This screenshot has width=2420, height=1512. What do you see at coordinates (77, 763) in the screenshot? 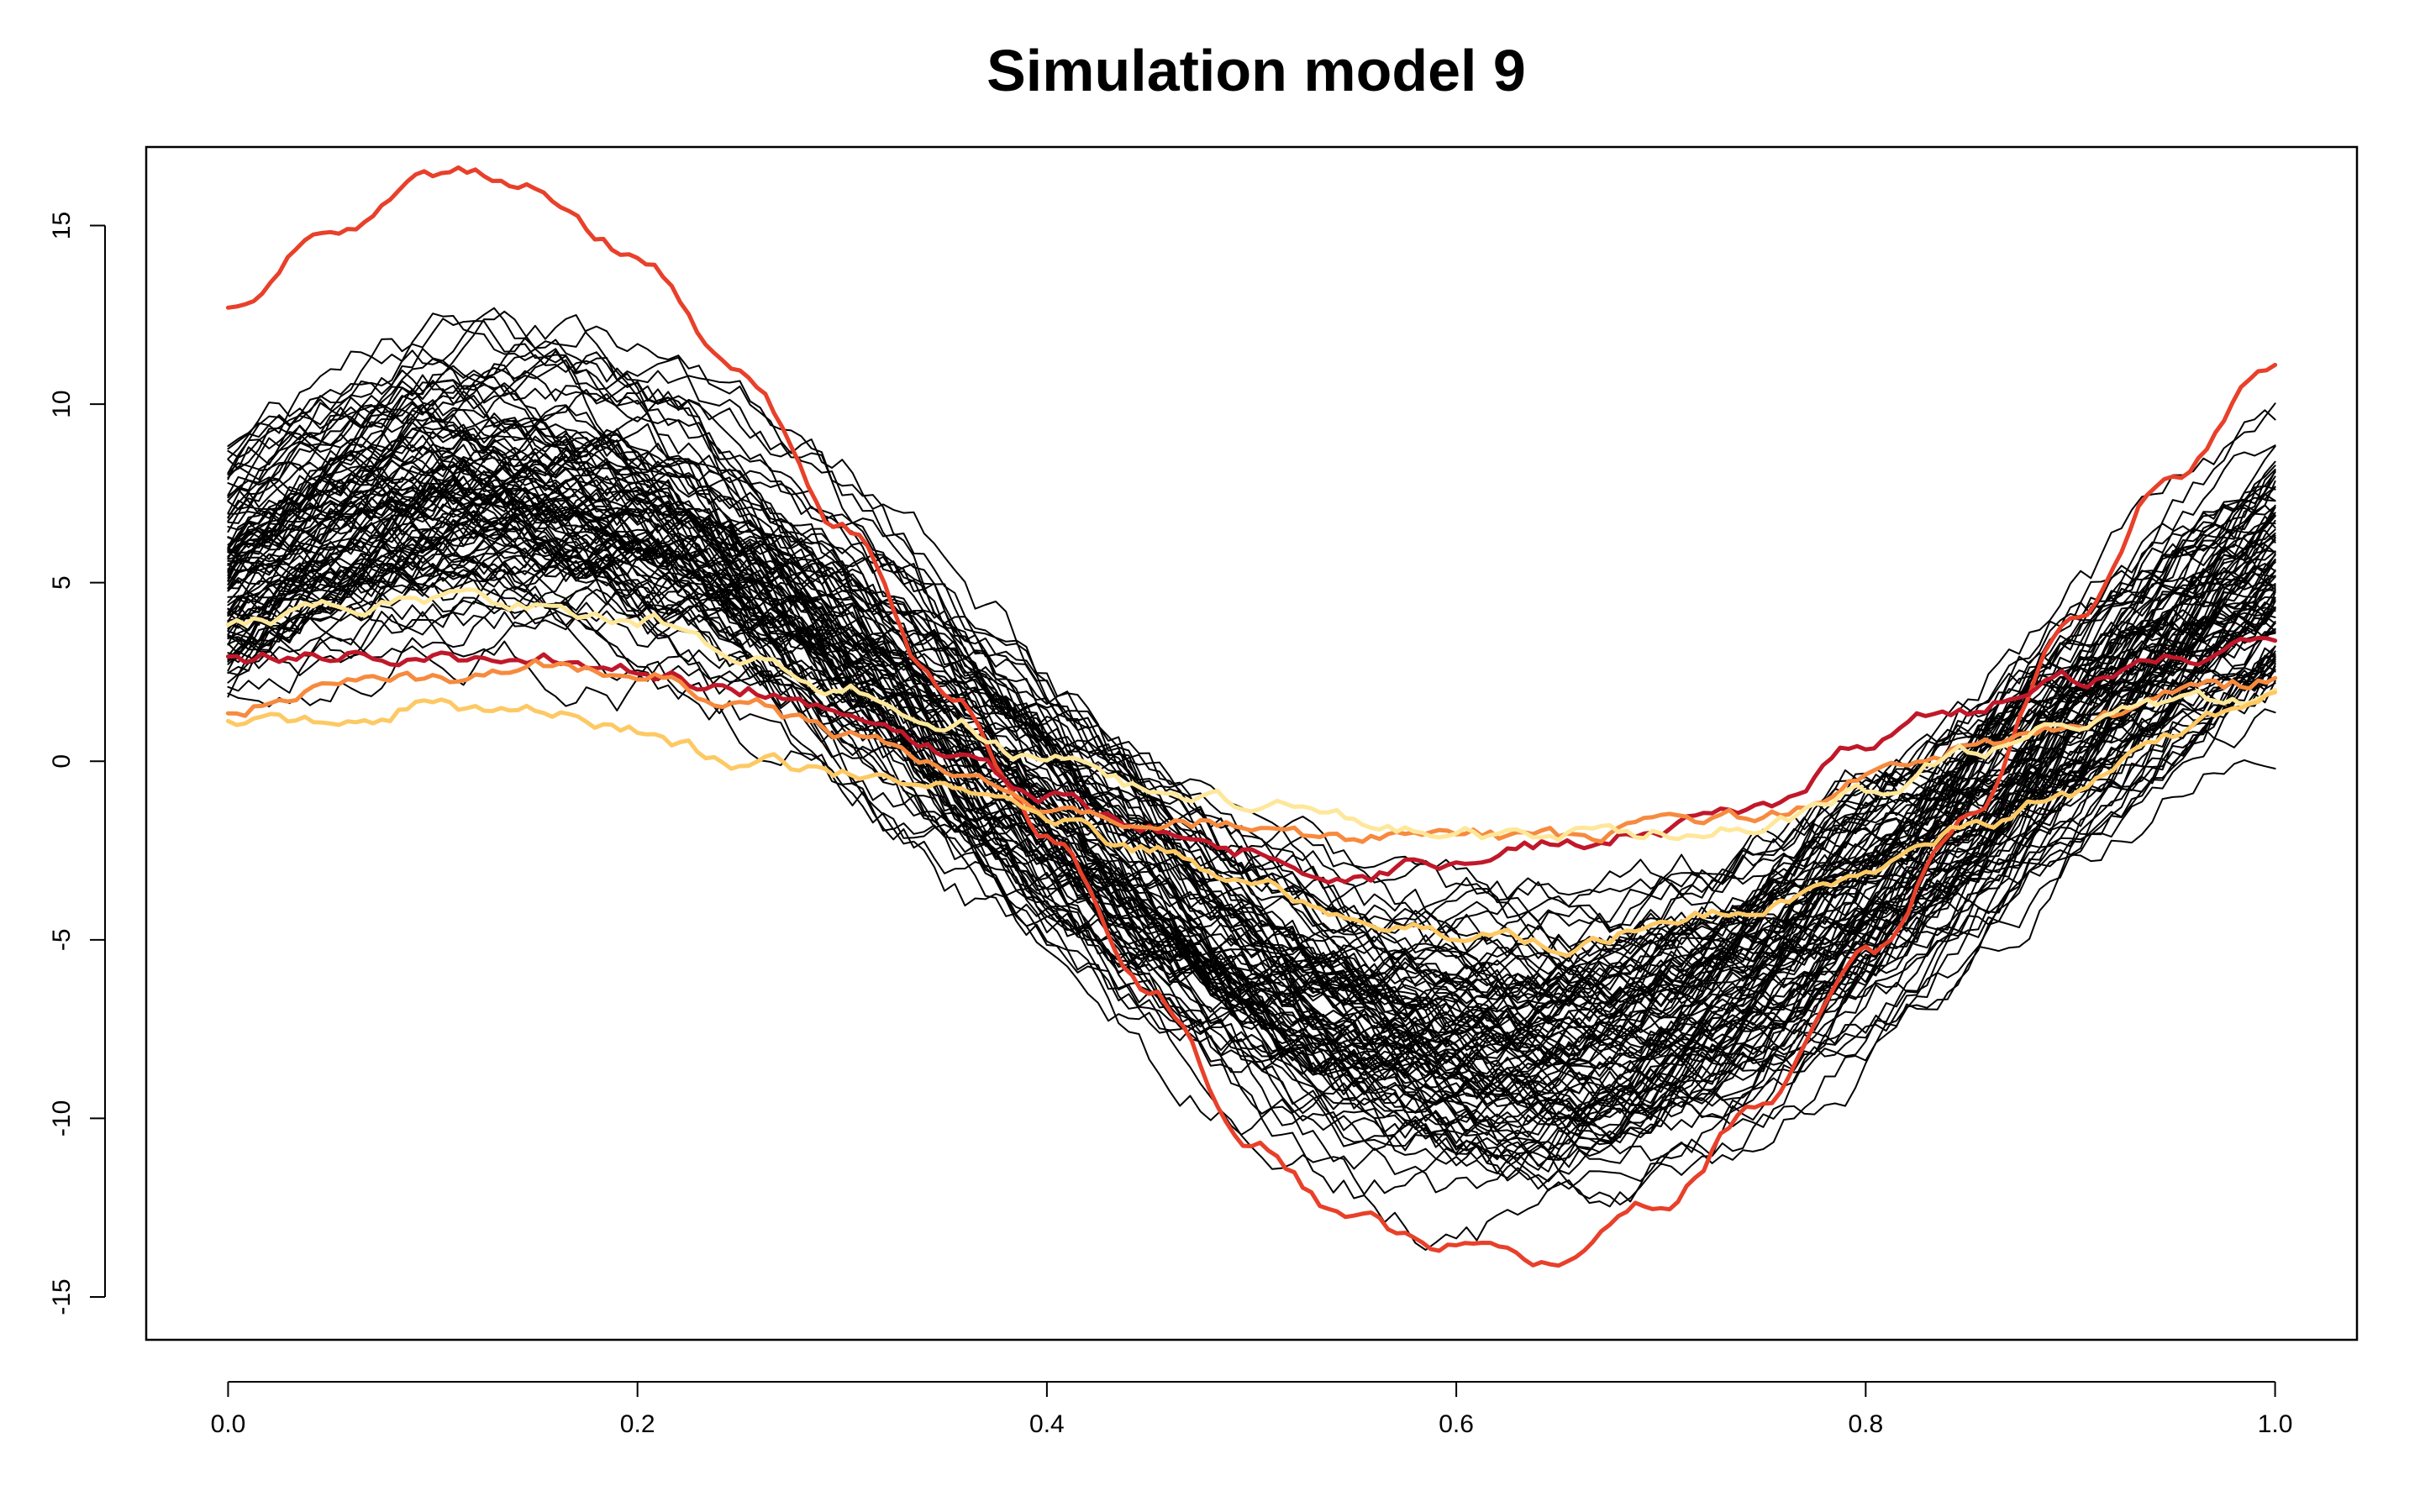
I see `y-axis: -15 -10 -5 0 5 10 15` at bounding box center [77, 763].